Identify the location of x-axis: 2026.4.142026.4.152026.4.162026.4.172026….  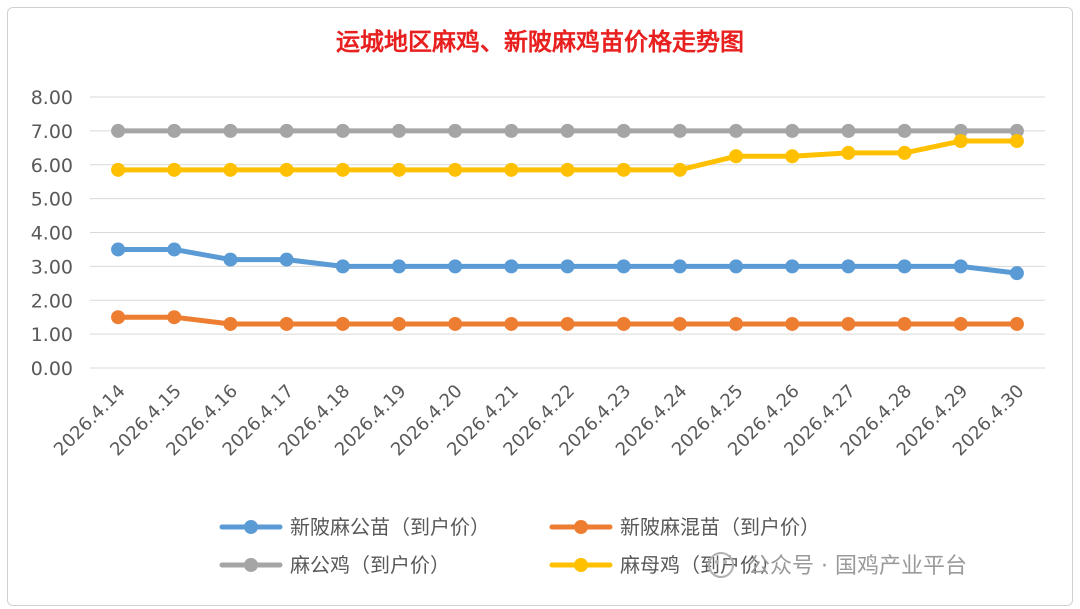
(539, 421).